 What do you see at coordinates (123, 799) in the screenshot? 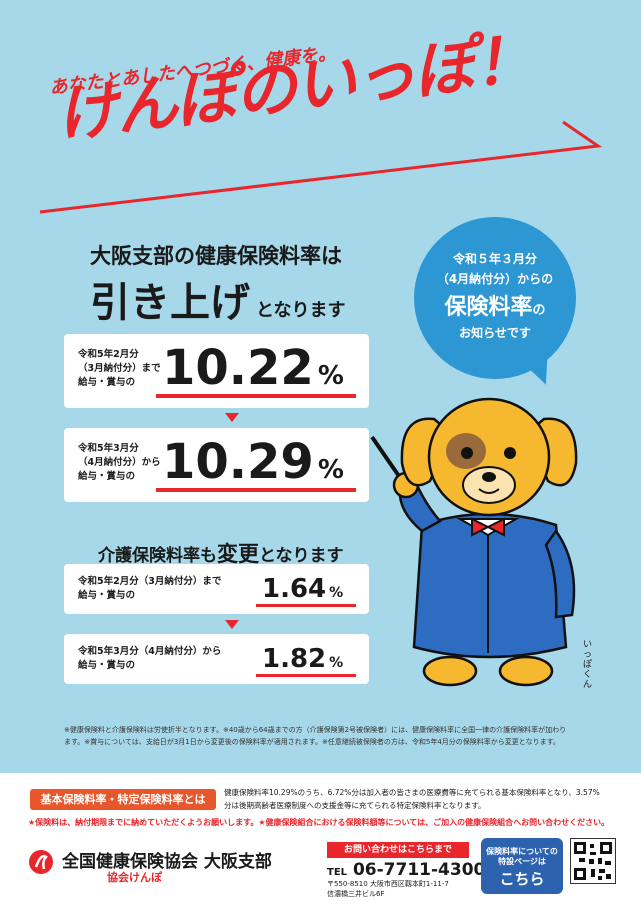
I see `basic-rate-label: 基本保険料率・特定保険料率とは` at bounding box center [123, 799].